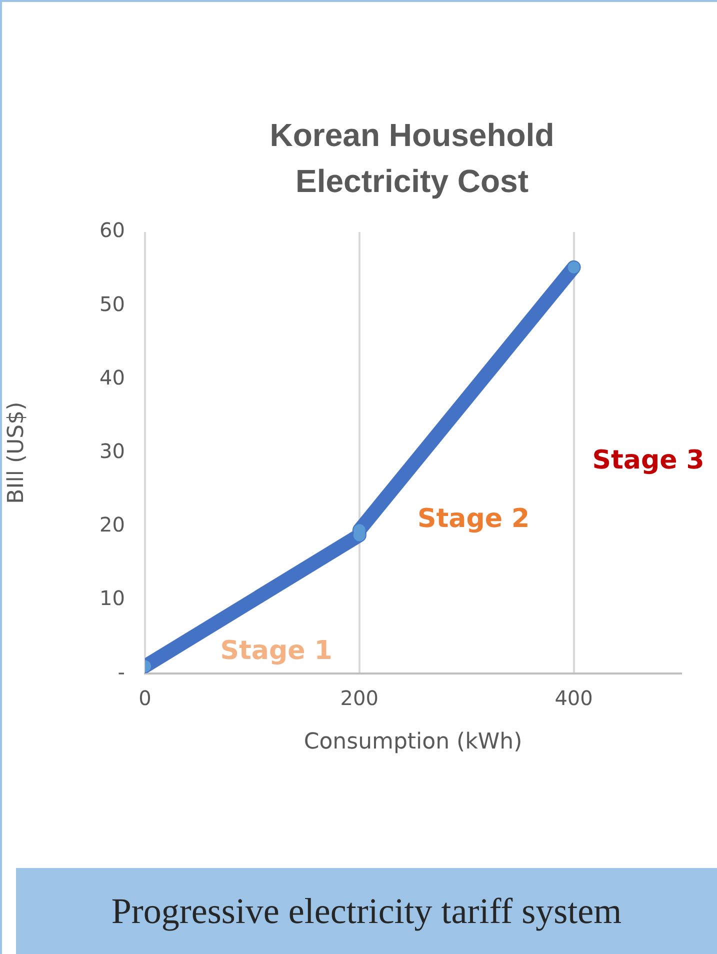  Describe the element at coordinates (648, 460) in the screenshot. I see `annotation: Stage 3` at that location.